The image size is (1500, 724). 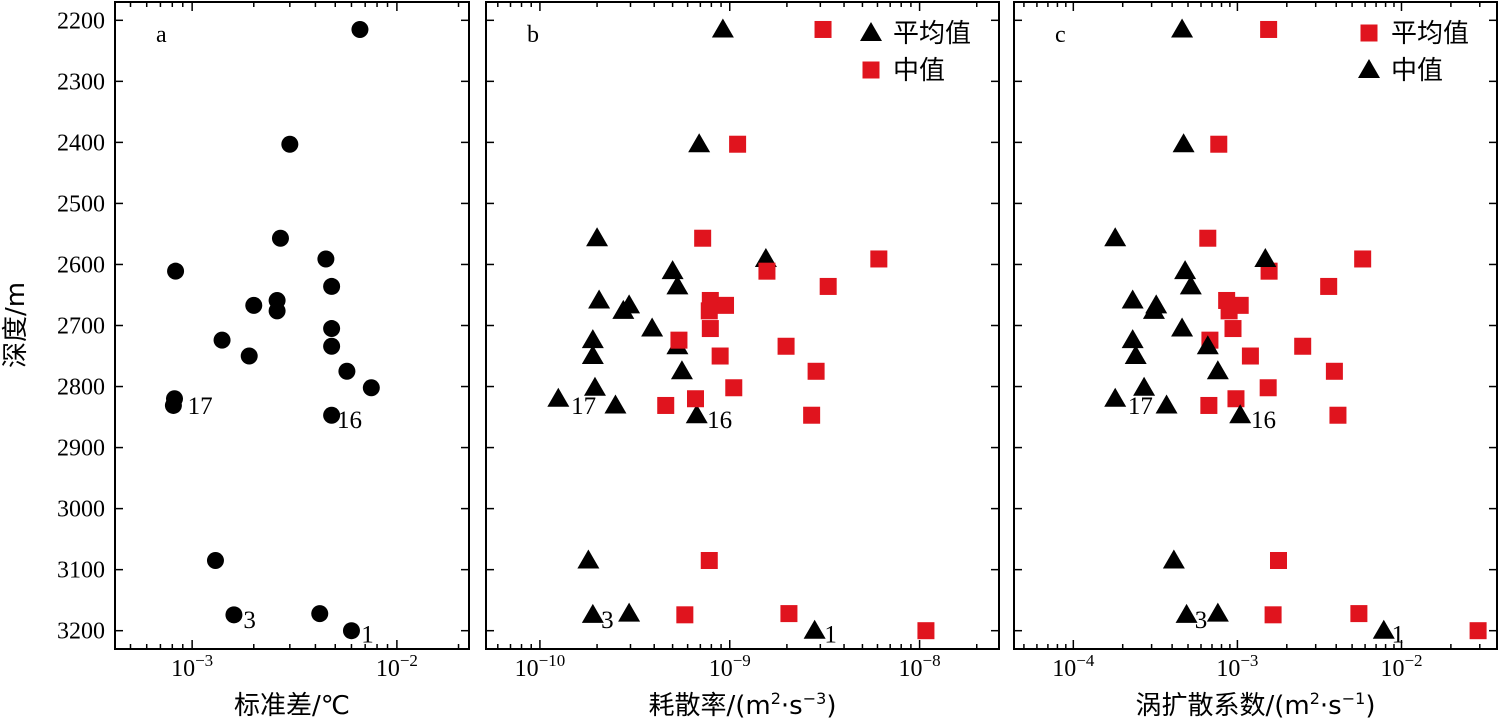 I want to click on x-axis-title: 标准差/℃, so click(x=292, y=706).